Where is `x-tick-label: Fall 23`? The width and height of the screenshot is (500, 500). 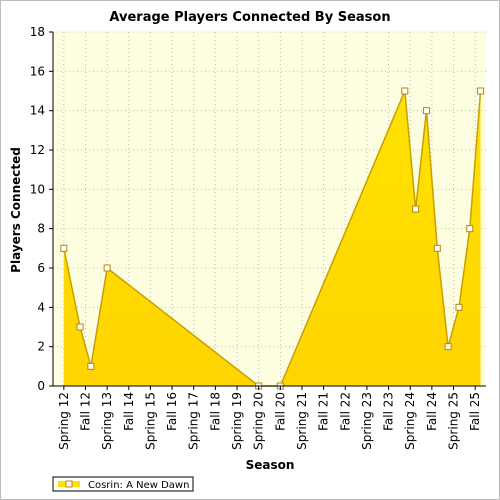
x-tick-label: Fall 23 is located at coordinates (389, 411).